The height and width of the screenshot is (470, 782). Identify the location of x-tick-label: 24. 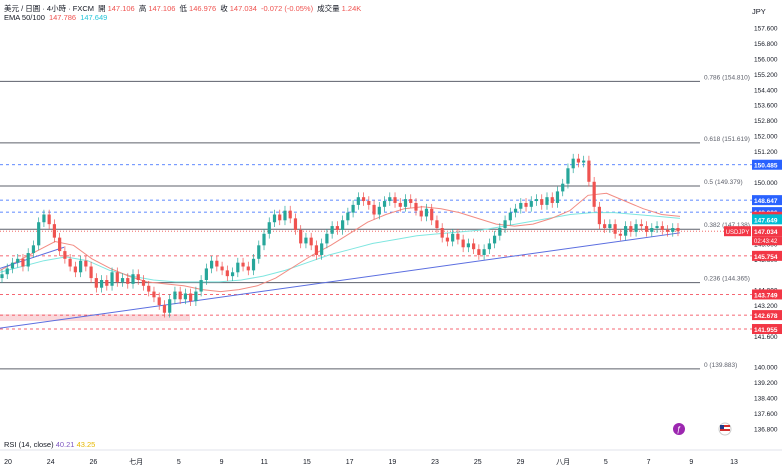
(51, 462).